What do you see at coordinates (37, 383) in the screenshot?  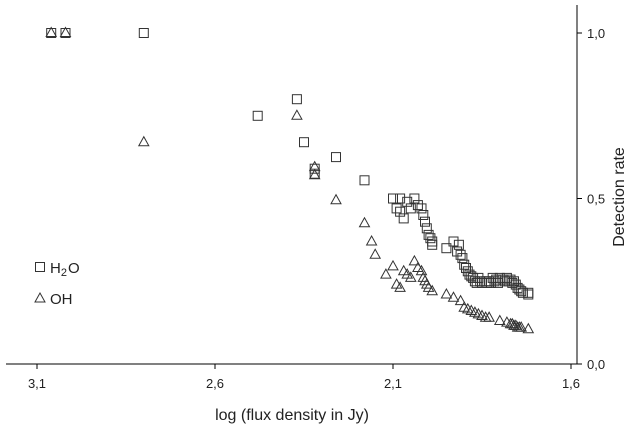 I see `x-tick-label: 3,1` at bounding box center [37, 383].